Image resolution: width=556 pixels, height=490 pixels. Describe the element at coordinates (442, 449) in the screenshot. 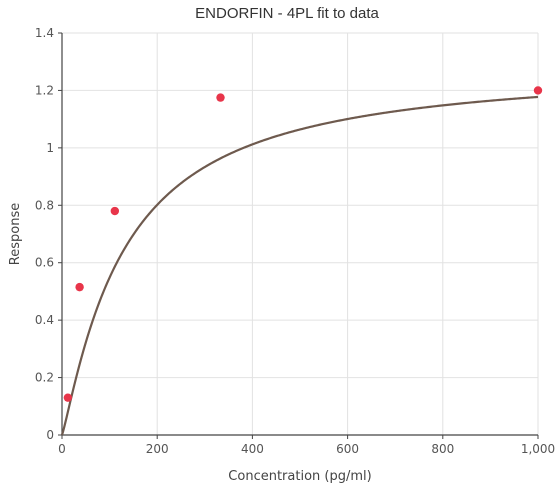

I see `x-tick-label: 800` at that location.